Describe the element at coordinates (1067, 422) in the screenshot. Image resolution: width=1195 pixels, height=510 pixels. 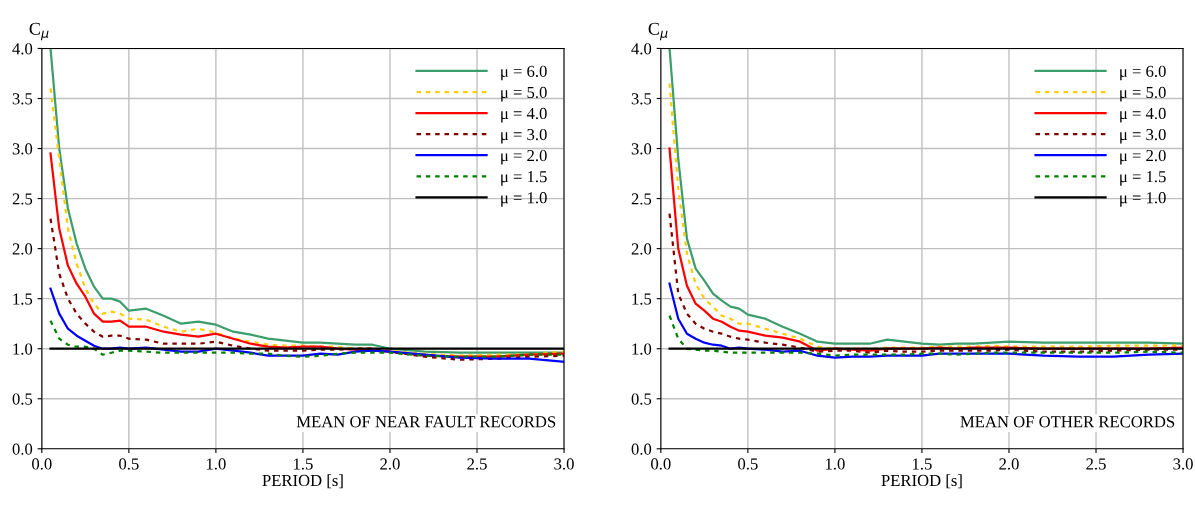
I see `annotation: MEAN OF OTHER RECORDS` at that location.